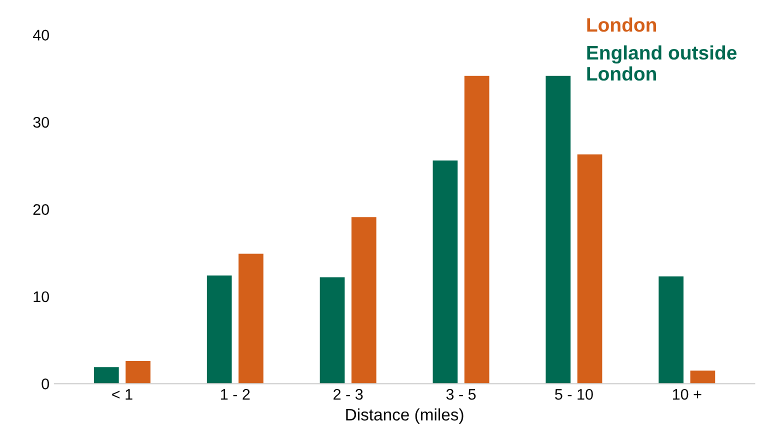 This screenshot has height=436, width=778. What do you see at coordinates (662, 63) in the screenshot?
I see `series-label: England outside London` at bounding box center [662, 63].